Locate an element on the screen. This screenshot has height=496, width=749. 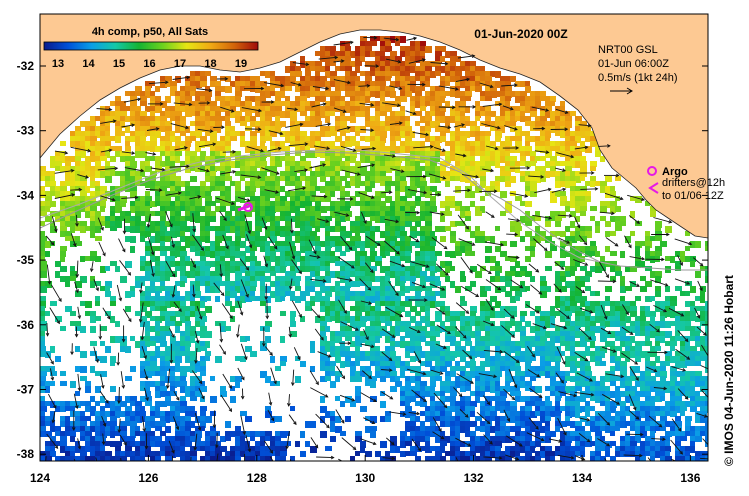
current-info: NRT00 GSL 01-Jun 06:00Z 0.5m/s (1kt 24h) is located at coordinates (637, 69).